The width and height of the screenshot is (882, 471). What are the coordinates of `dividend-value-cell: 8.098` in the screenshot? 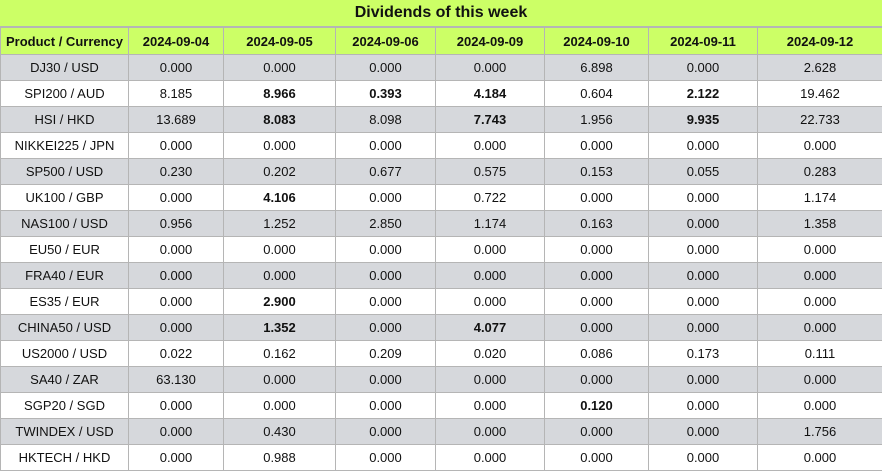 It's located at (386, 120).